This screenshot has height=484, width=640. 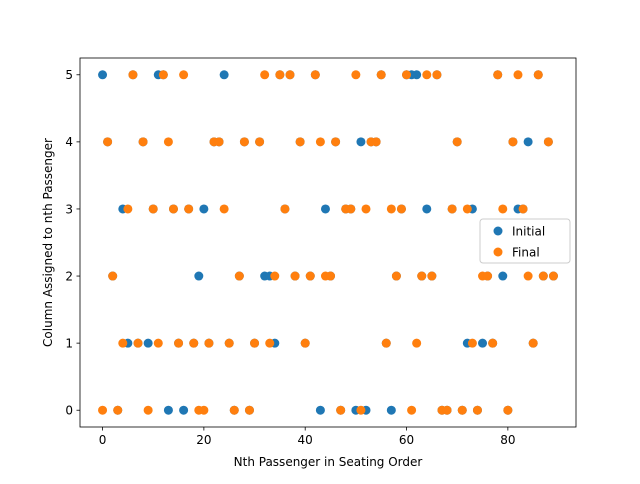 I want to click on y-tick-label-3: 3, so click(x=69, y=209).